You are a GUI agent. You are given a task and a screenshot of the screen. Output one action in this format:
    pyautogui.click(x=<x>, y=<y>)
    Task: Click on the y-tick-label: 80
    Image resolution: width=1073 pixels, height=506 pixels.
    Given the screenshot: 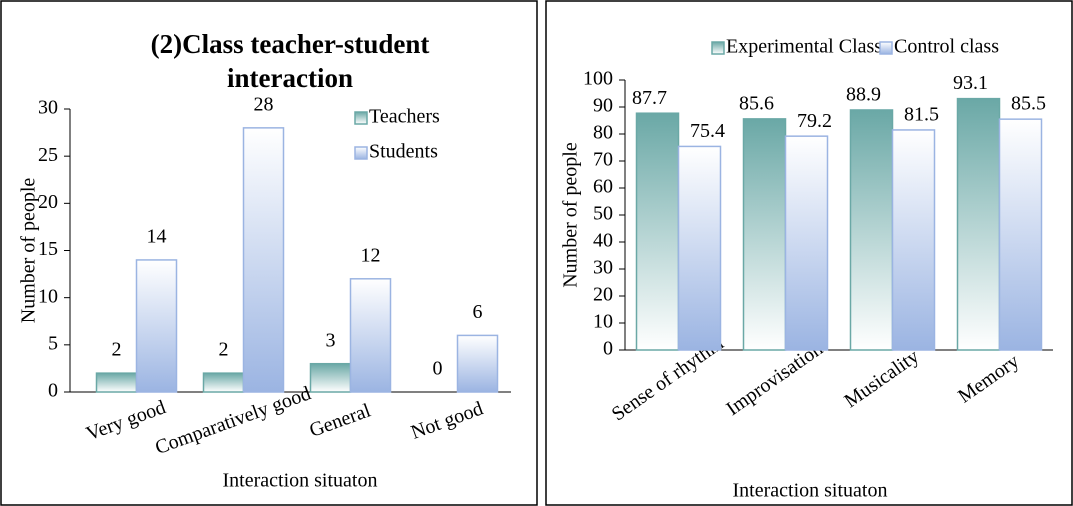 What is the action you would take?
    pyautogui.click(x=603, y=133)
    